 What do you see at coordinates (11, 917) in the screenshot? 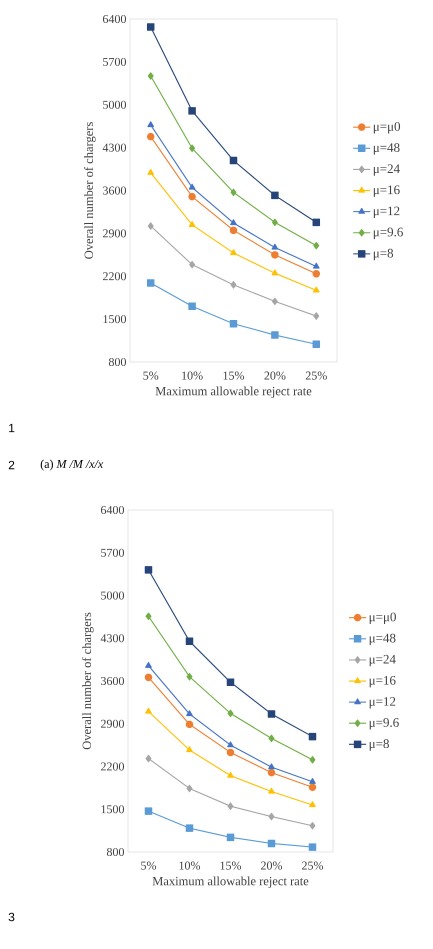
I see `text: 3` at bounding box center [11, 917].